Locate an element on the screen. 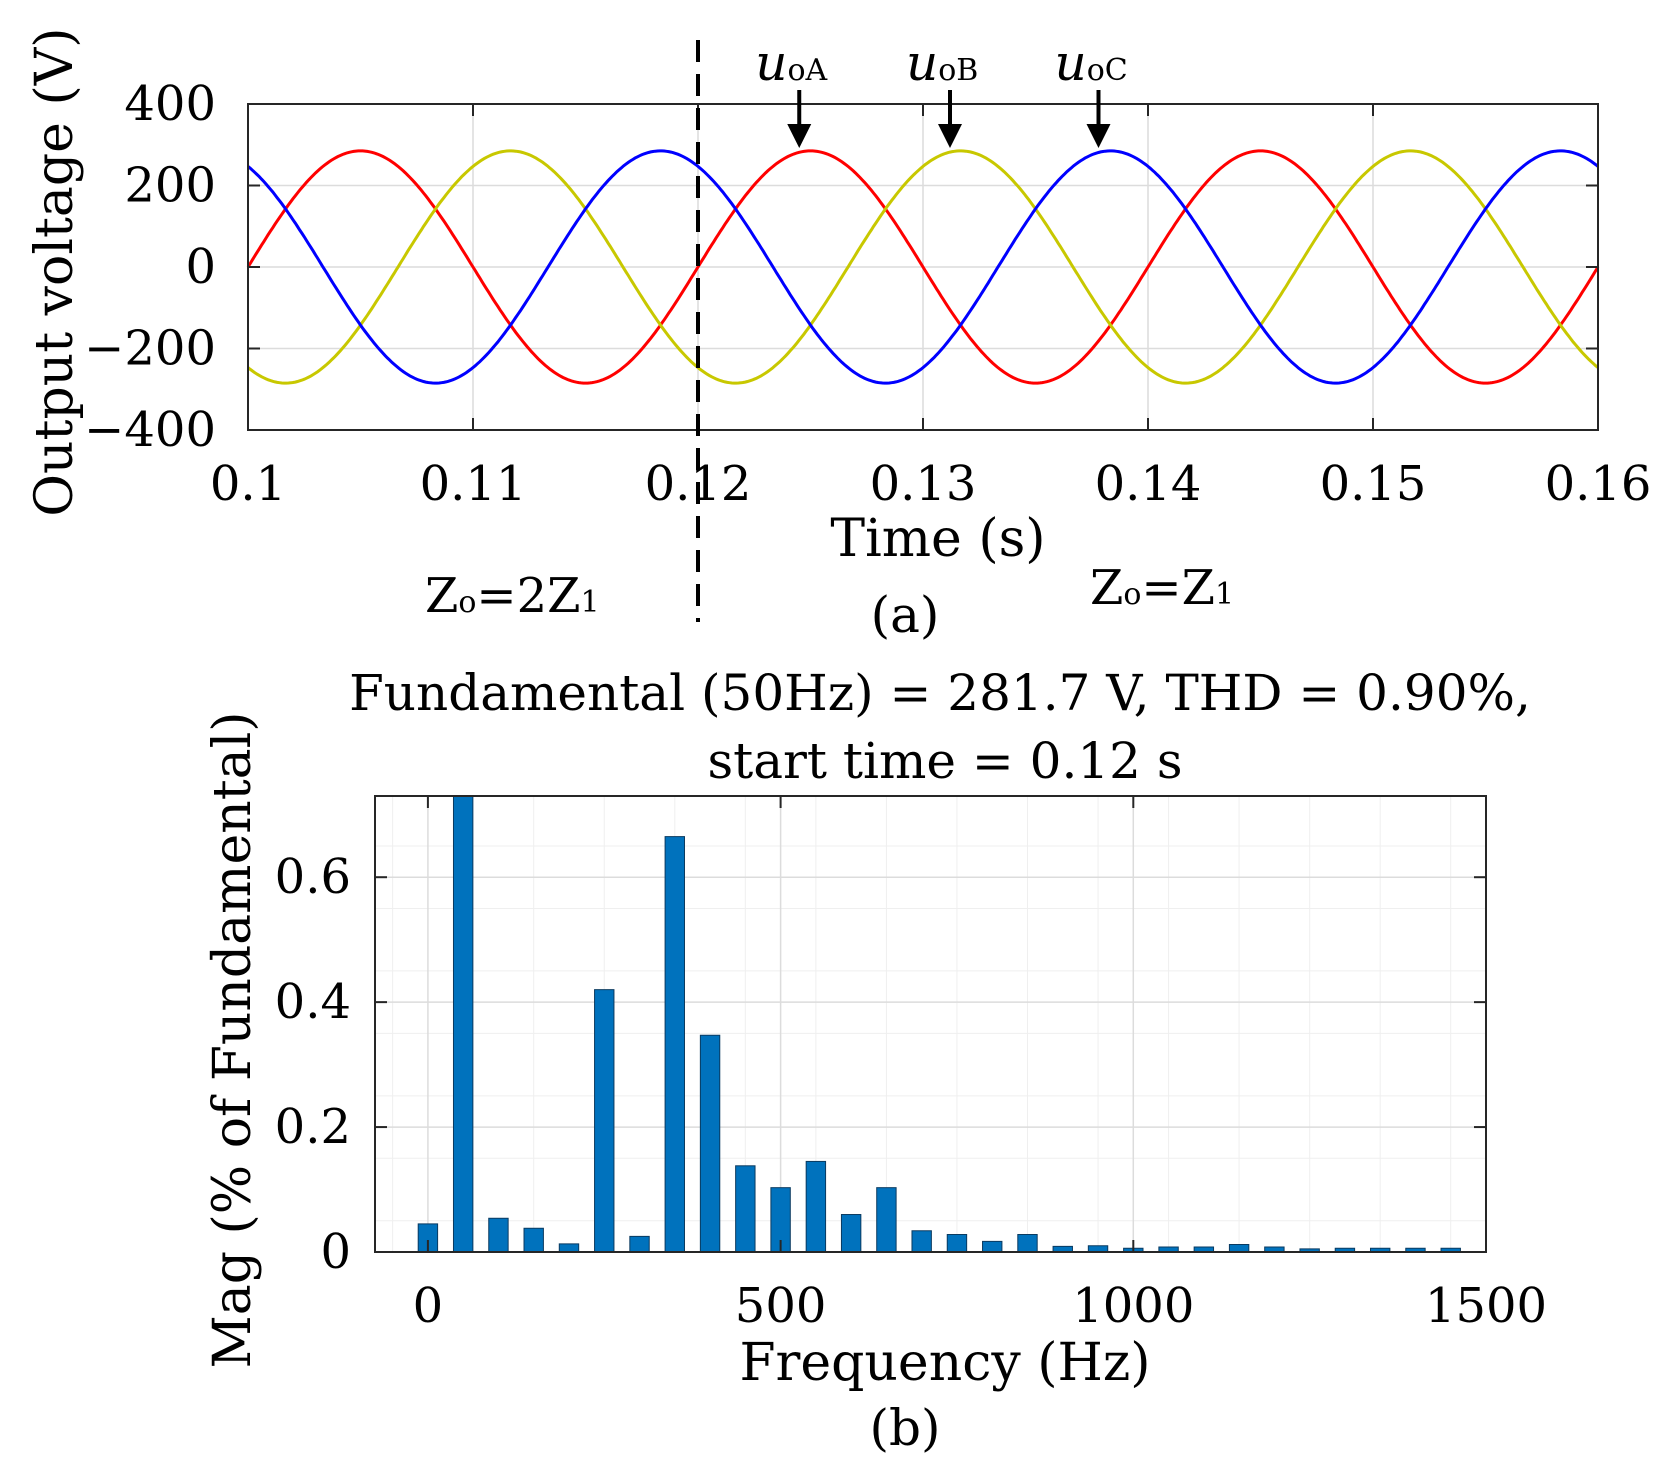  x-tick-label: 500 is located at coordinates (781, 1306).